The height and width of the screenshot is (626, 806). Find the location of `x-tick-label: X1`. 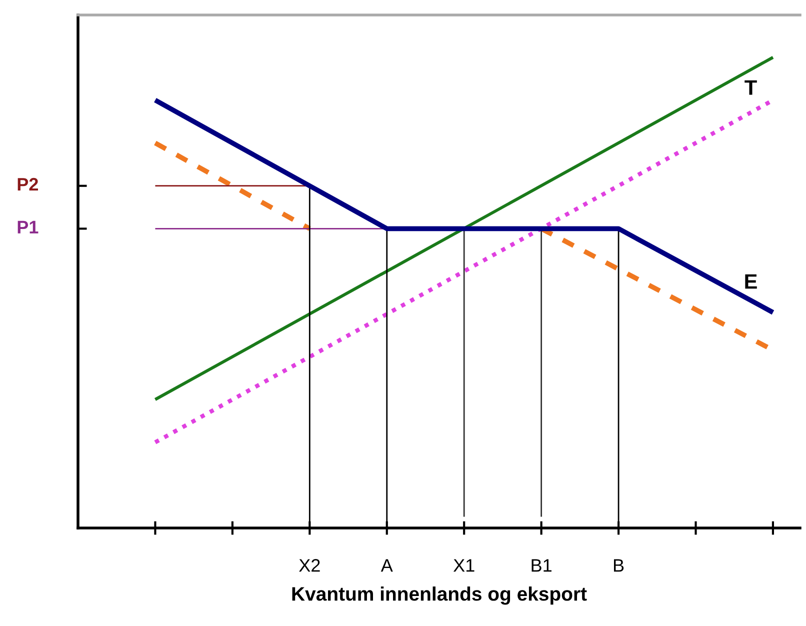

x-tick-label: X1 is located at coordinates (463, 565).